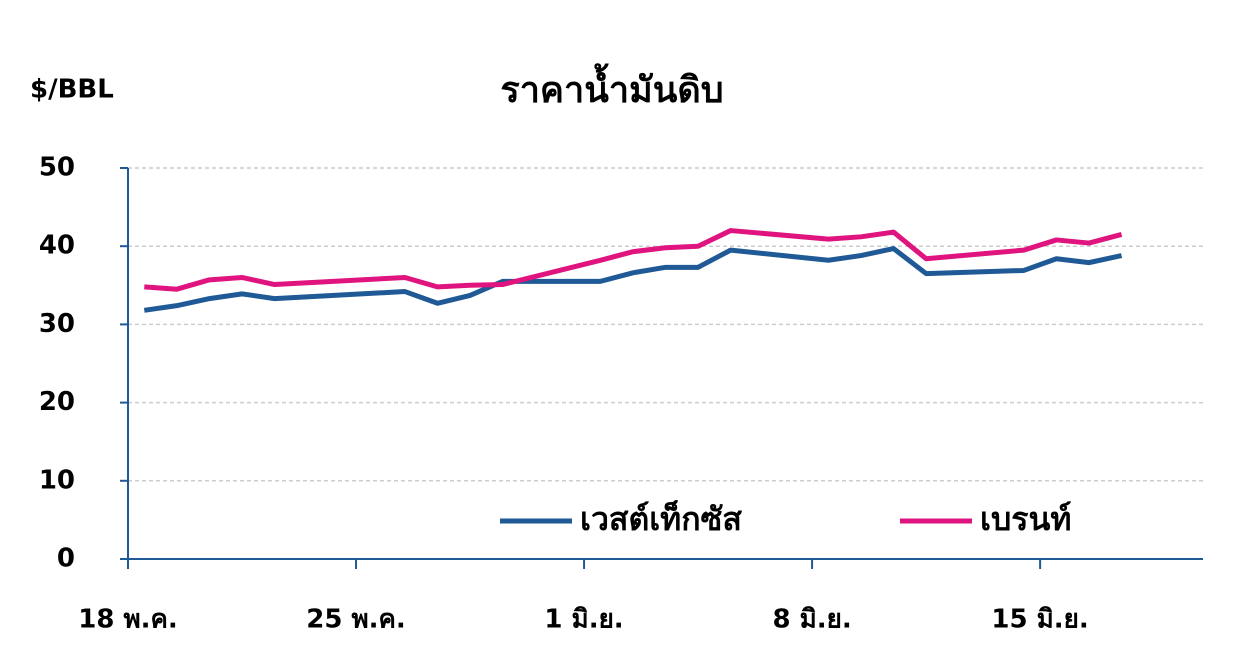 The image size is (1254, 655). What do you see at coordinates (611, 87) in the screenshot?
I see `chart-title: ราคาน้ำมันดิบ` at bounding box center [611, 87].